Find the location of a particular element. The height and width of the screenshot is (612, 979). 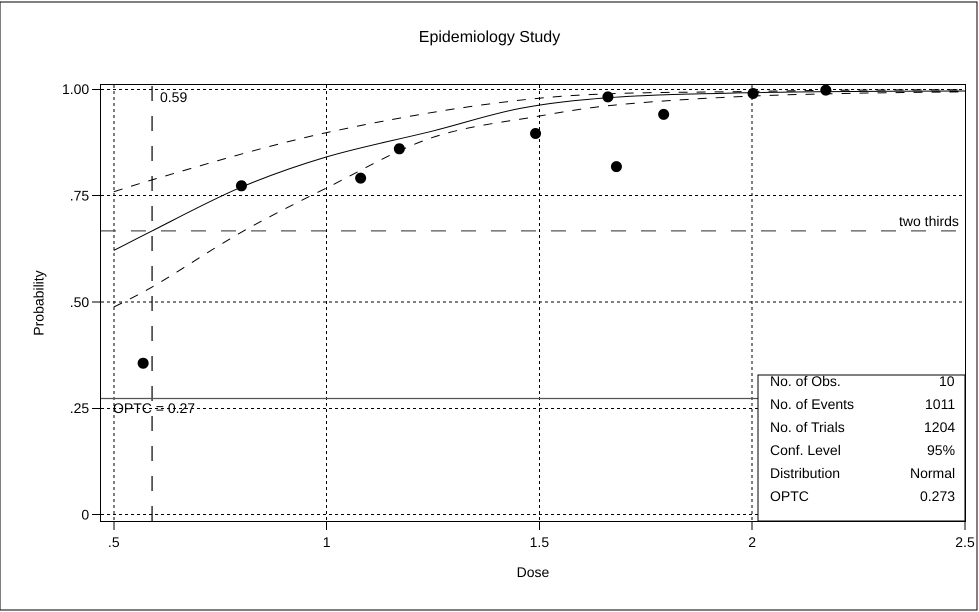

annotation: Conf. Level is located at coordinates (805, 450).